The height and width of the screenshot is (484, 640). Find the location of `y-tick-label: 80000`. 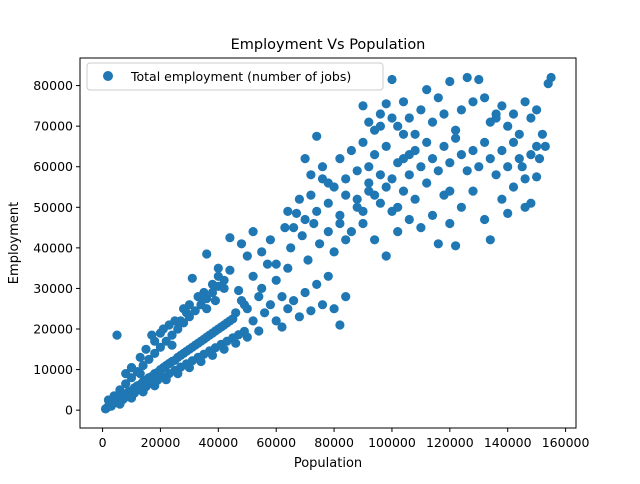

y-tick-label: 80000 is located at coordinates (53, 85).